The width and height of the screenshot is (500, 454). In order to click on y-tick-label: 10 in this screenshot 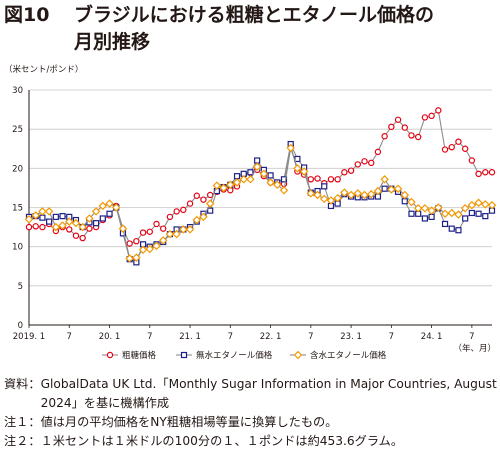, I will do `click(17, 248)`.